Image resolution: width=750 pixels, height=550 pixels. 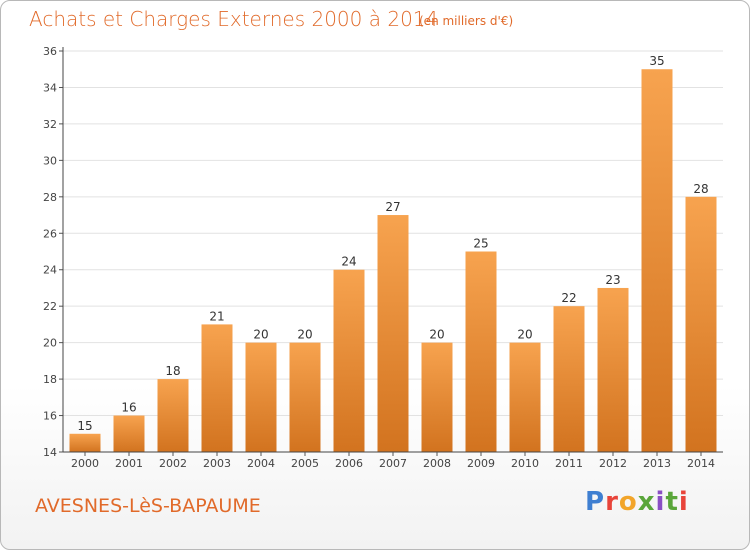 What do you see at coordinates (173, 415) in the screenshot?
I see `bar-2002` at bounding box center [173, 415].